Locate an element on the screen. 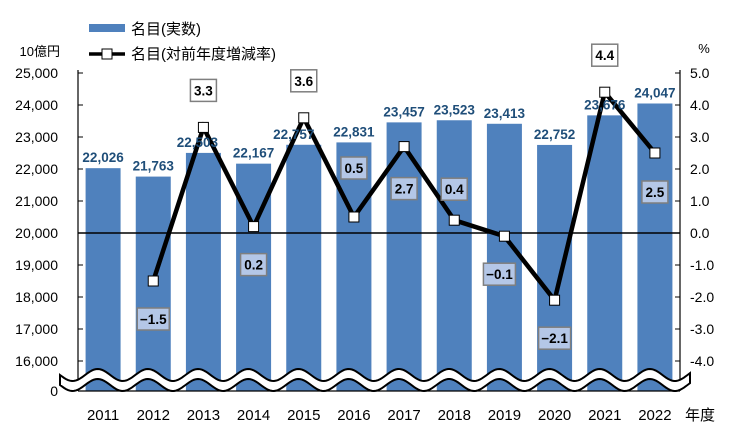 This screenshot has width=740, height=442. bar-2011 is located at coordinates (103, 279).